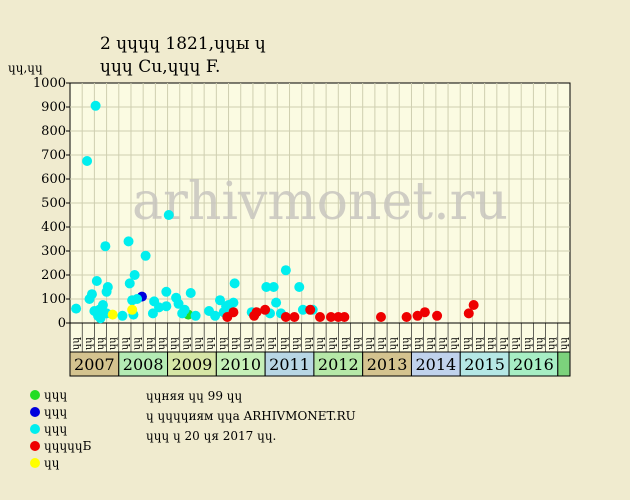  Describe the element at coordinates (211, 436) in the screenshot. I see `note-line: ɥɥɥ ɥ 20 ɥя 2017 ɥɥ.` at that location.